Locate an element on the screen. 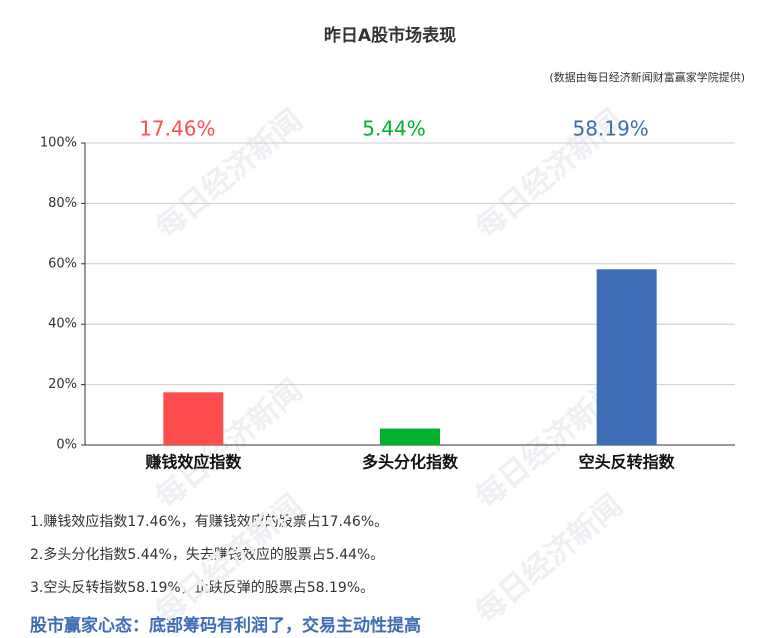 This screenshot has height=638, width=780. y-tick-label: 40% is located at coordinates (62, 324).